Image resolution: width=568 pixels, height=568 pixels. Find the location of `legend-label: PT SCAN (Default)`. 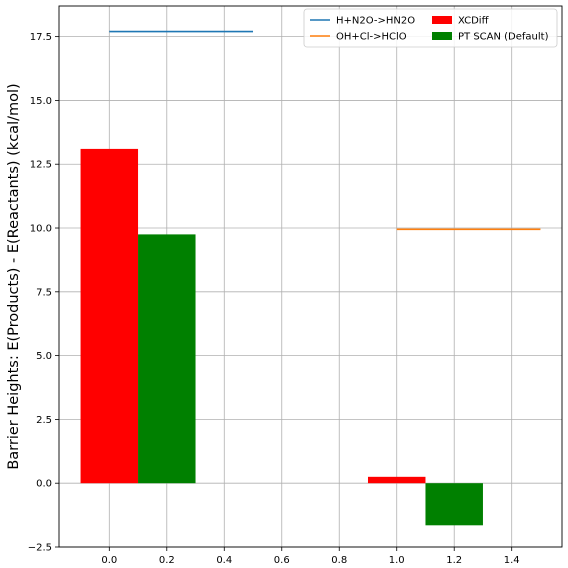

legend-label: PT SCAN (Default) is located at coordinates (503, 37).